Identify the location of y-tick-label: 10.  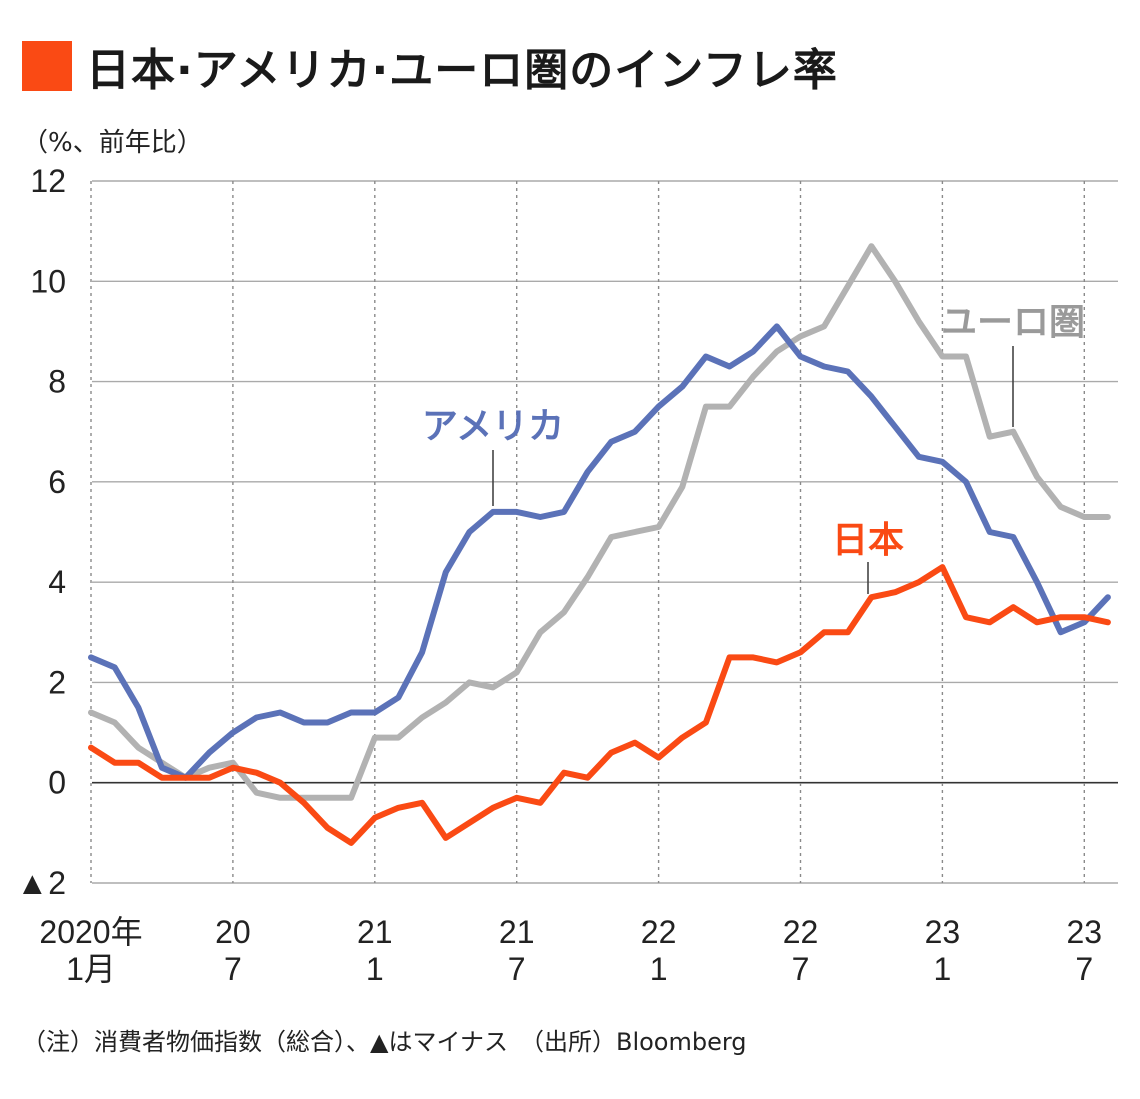
(48, 281).